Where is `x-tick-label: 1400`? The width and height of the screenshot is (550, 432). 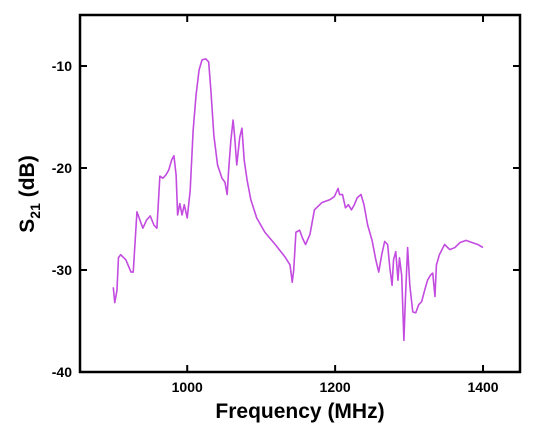 x-tick-label: 1400 is located at coordinates (482, 387).